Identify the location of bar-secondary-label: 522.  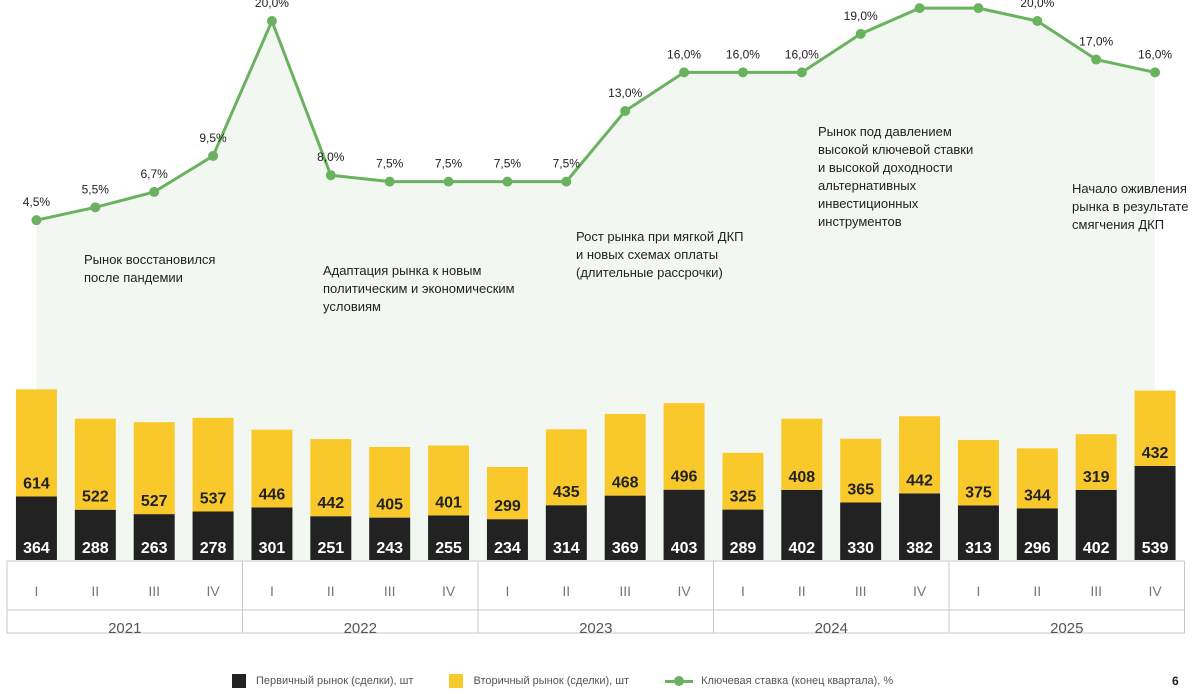
(95, 497).